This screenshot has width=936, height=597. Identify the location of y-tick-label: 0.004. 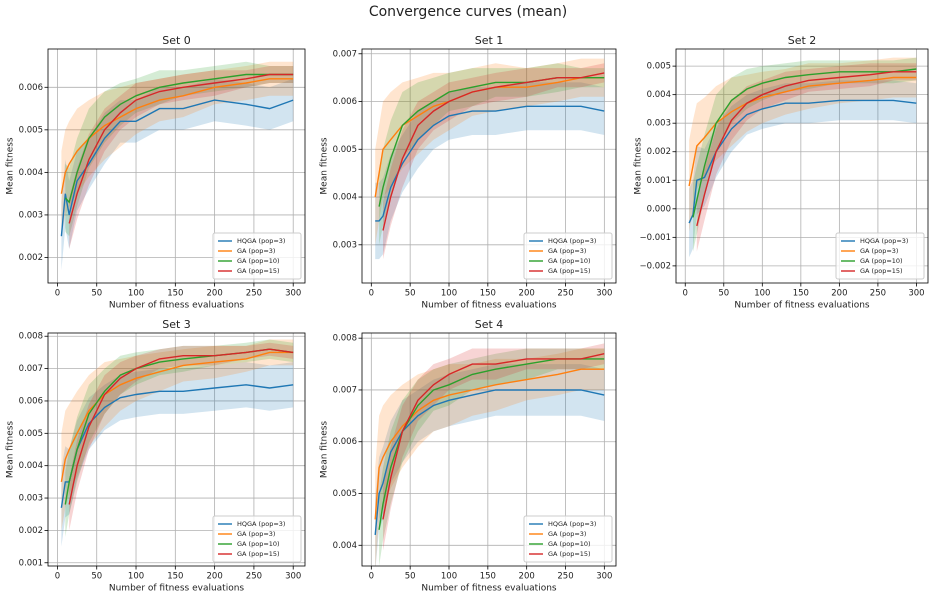
(31, 466).